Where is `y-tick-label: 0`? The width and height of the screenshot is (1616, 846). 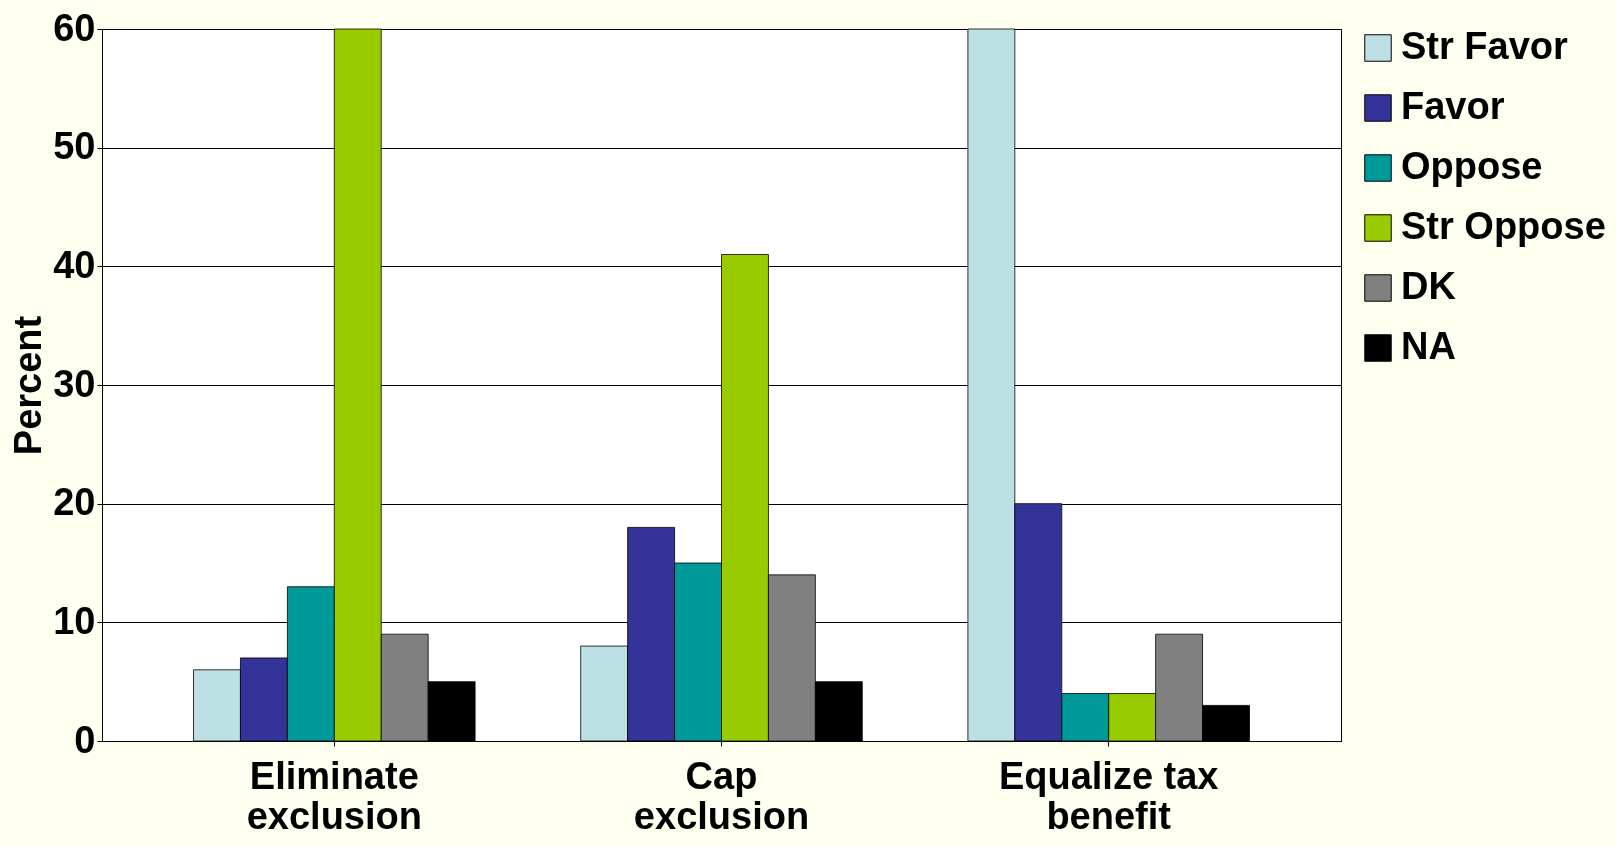
y-tick-label: 0 is located at coordinates (85, 739).